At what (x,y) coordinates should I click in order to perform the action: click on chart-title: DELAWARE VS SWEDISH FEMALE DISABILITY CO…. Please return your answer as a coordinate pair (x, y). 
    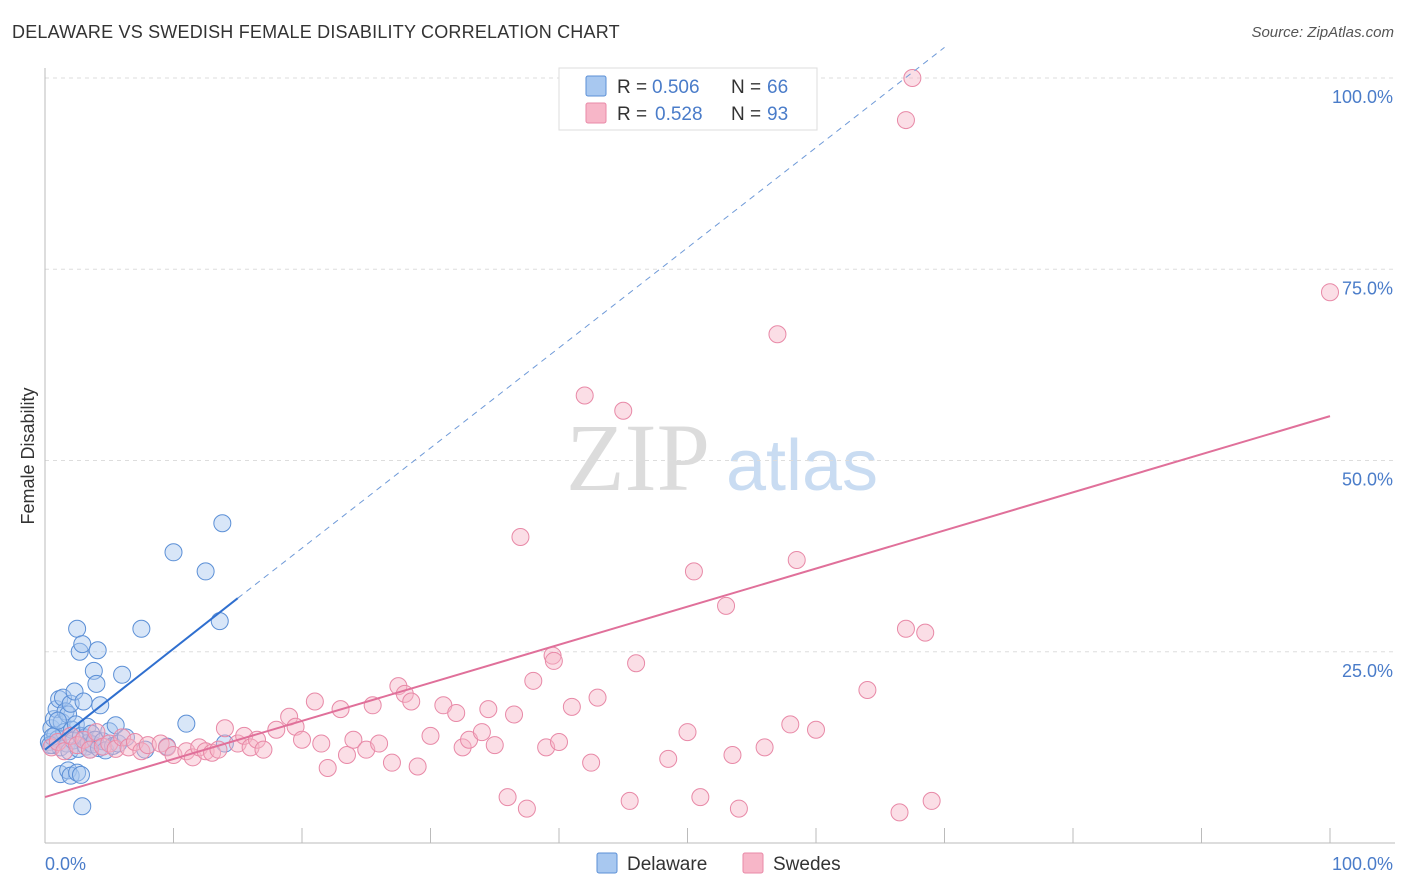
    Looking at the image, I should click on (316, 32).